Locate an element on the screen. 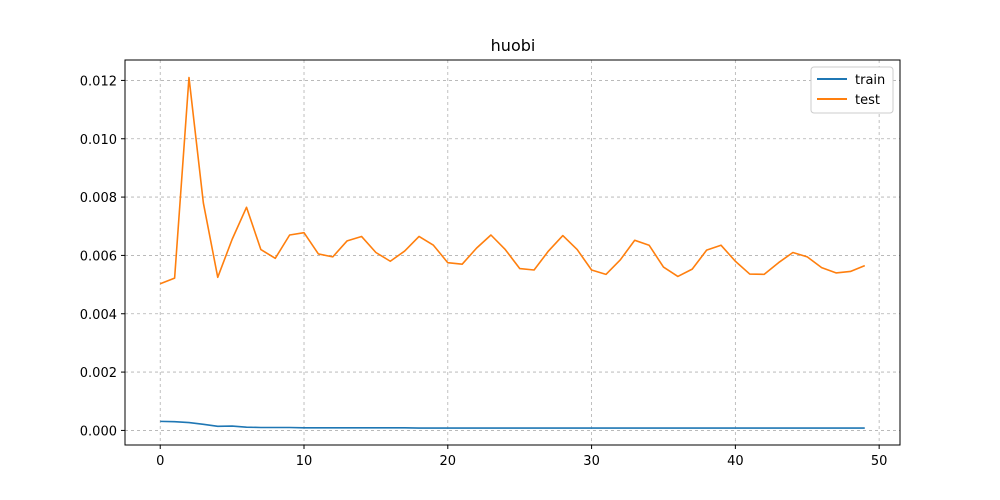 The width and height of the screenshot is (1000, 500). y-tick-label: 0.008 is located at coordinates (98, 198).